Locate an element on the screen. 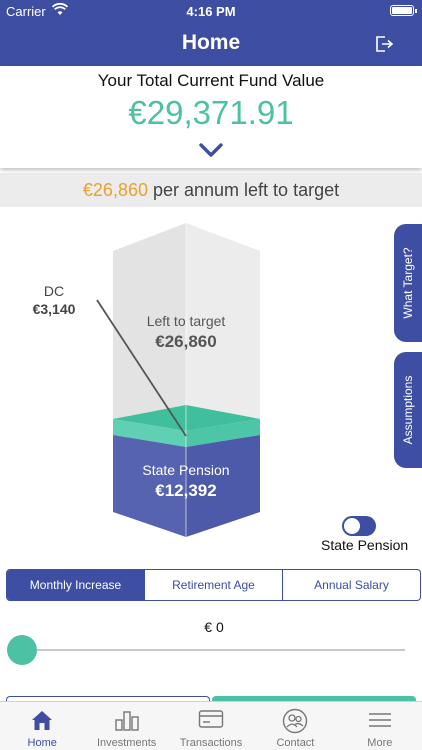 Image resolution: width=422 pixels, height=750 pixels. tab-contact: Contact is located at coordinates (295, 726).